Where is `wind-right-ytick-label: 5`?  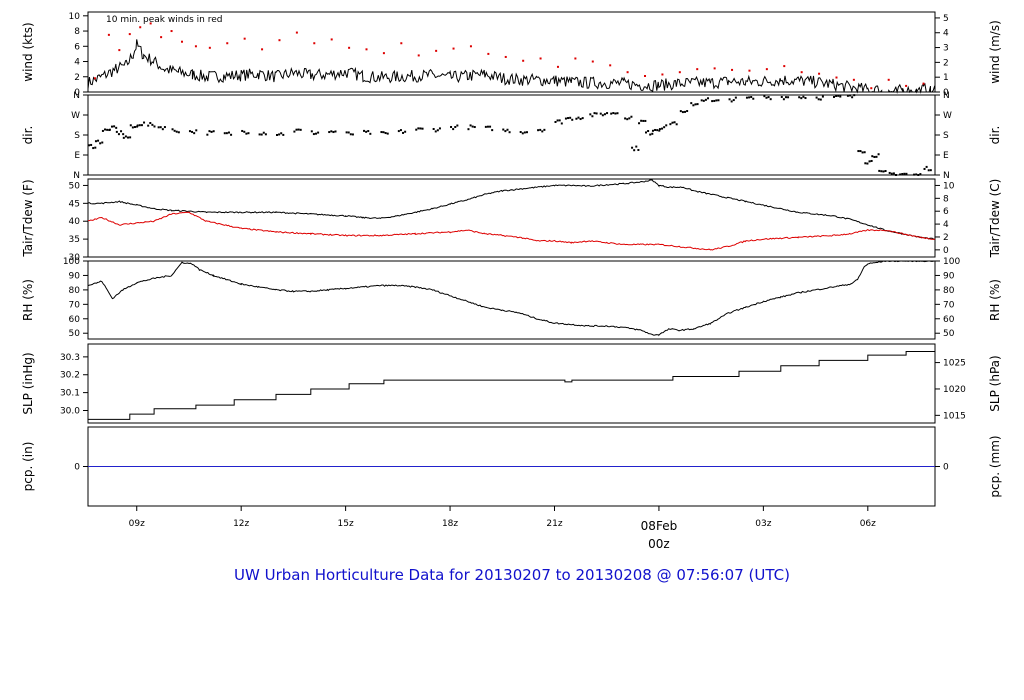 wind-right-ytick-label: 5 is located at coordinates (946, 19).